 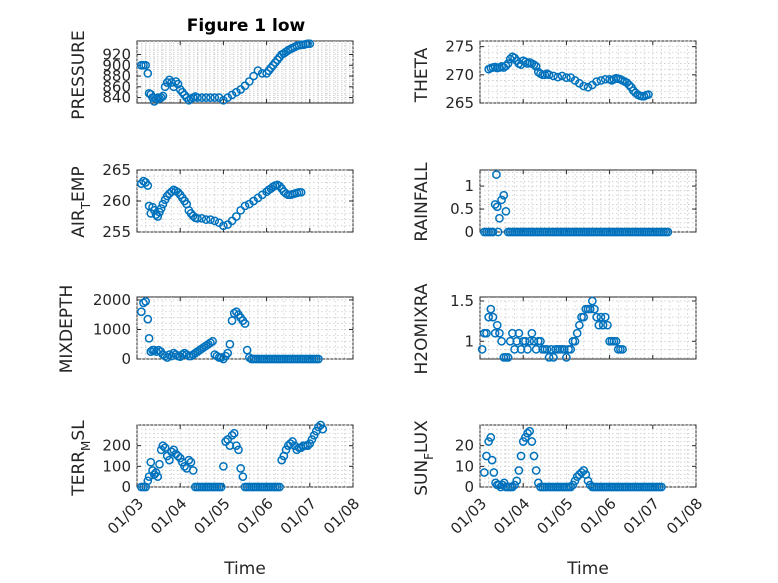 What do you see at coordinates (125, 516) in the screenshot?
I see `x-tick-label: 01/03` at bounding box center [125, 516].